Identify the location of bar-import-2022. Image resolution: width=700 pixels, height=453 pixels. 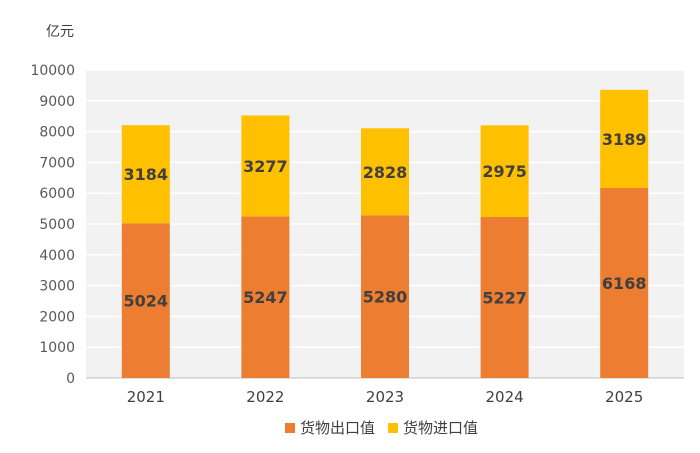
(265, 166).